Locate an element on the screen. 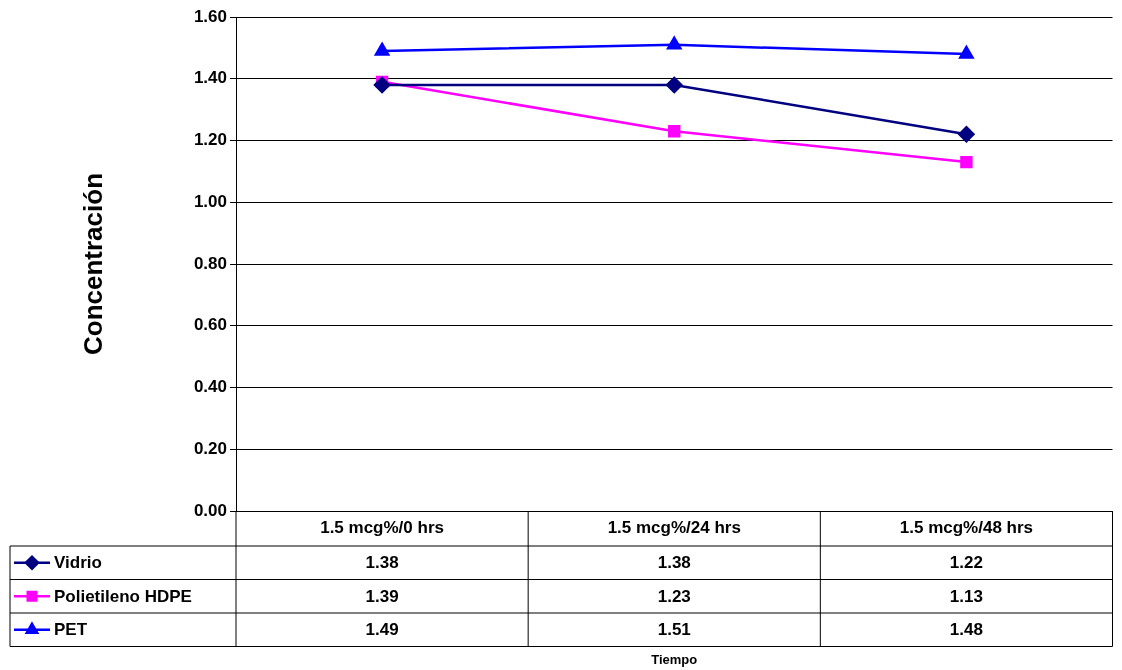 The height and width of the screenshot is (670, 1122). legend-label: Vidrio is located at coordinates (78, 563).